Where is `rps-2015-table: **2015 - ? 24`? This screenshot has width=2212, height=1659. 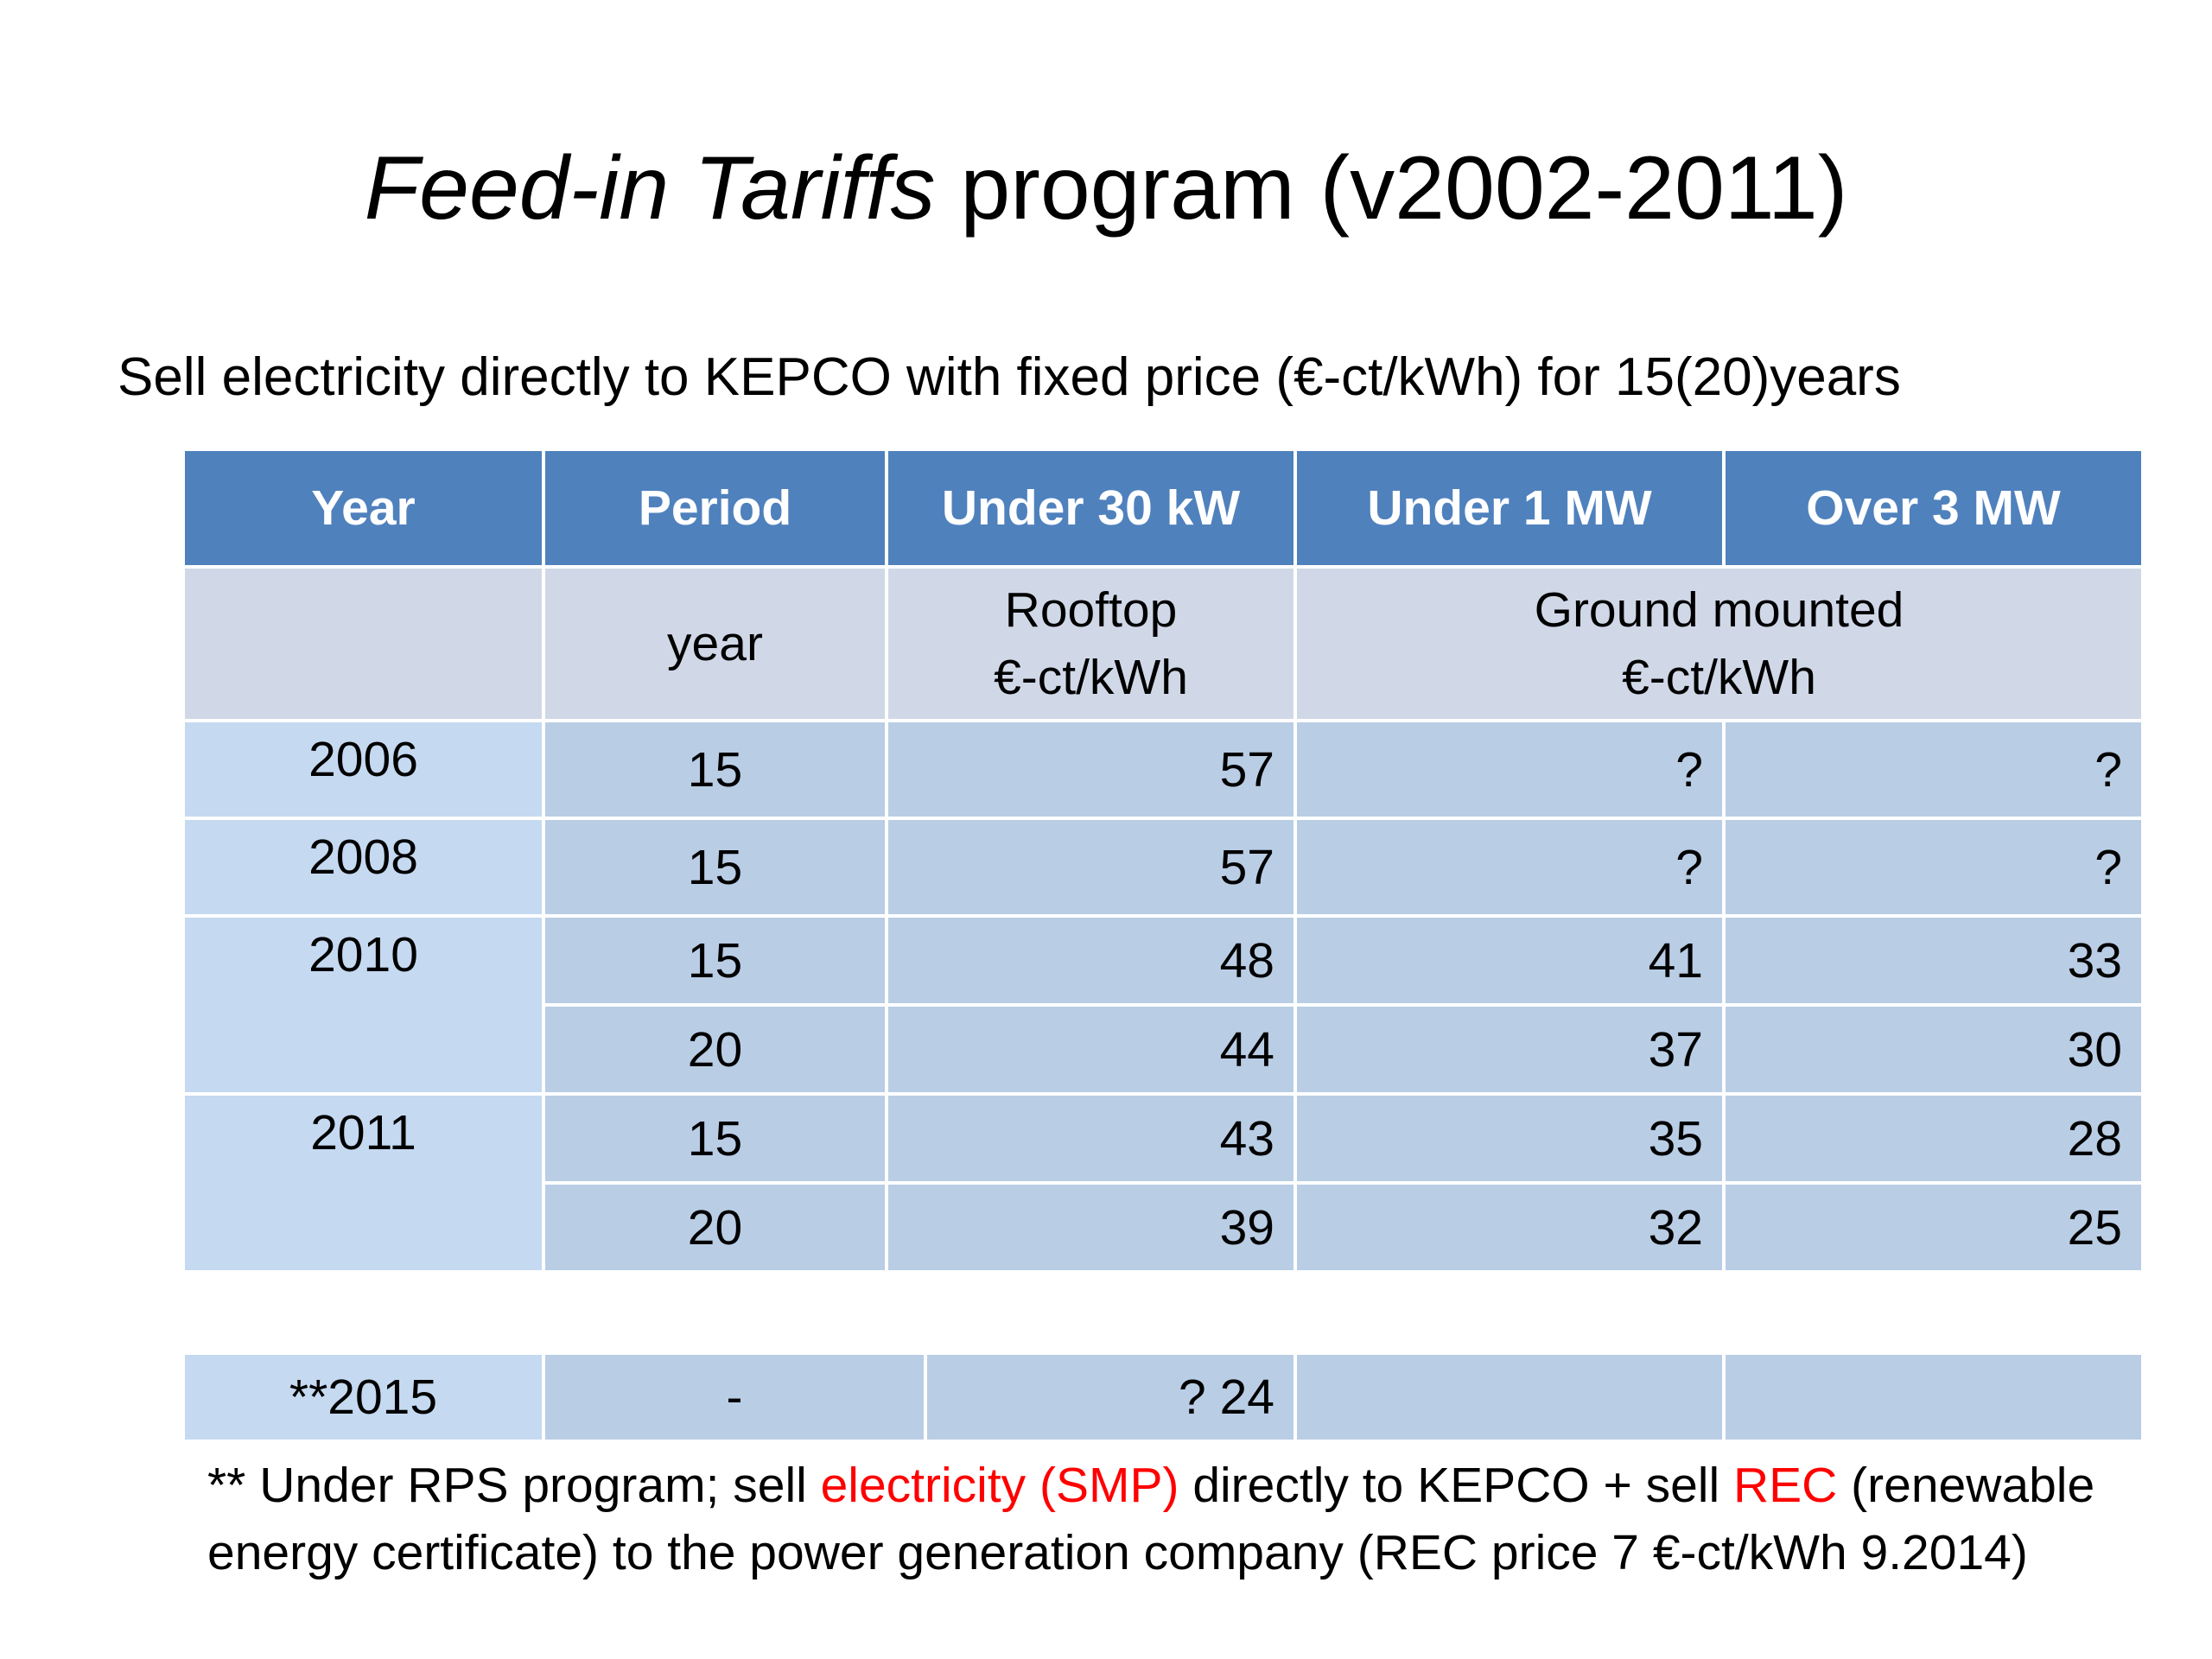 rps-2015-table: **2015 - ? 24 is located at coordinates (1163, 1397).